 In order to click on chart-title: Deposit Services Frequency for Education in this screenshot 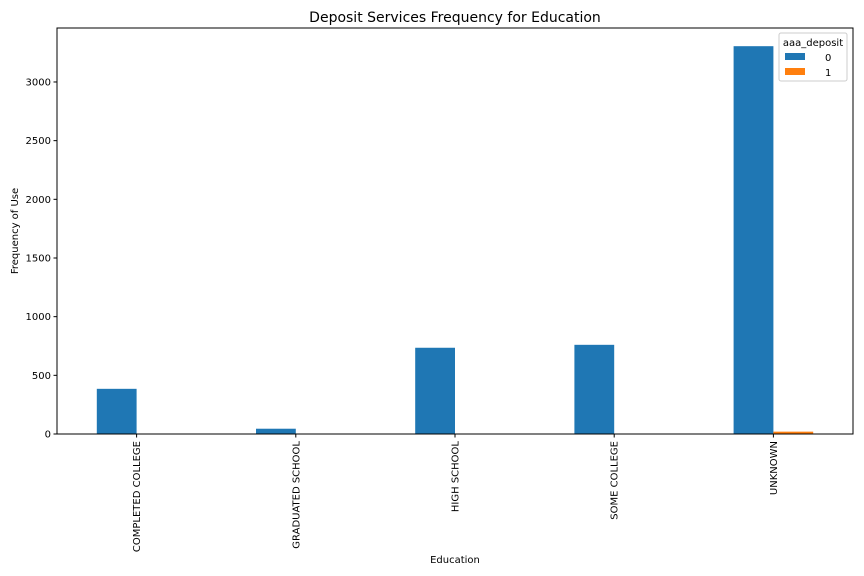, I will do `click(455, 18)`.